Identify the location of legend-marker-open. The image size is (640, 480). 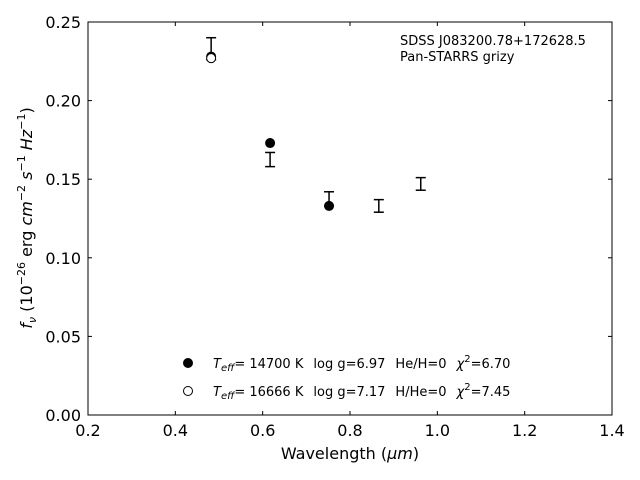
(188, 391).